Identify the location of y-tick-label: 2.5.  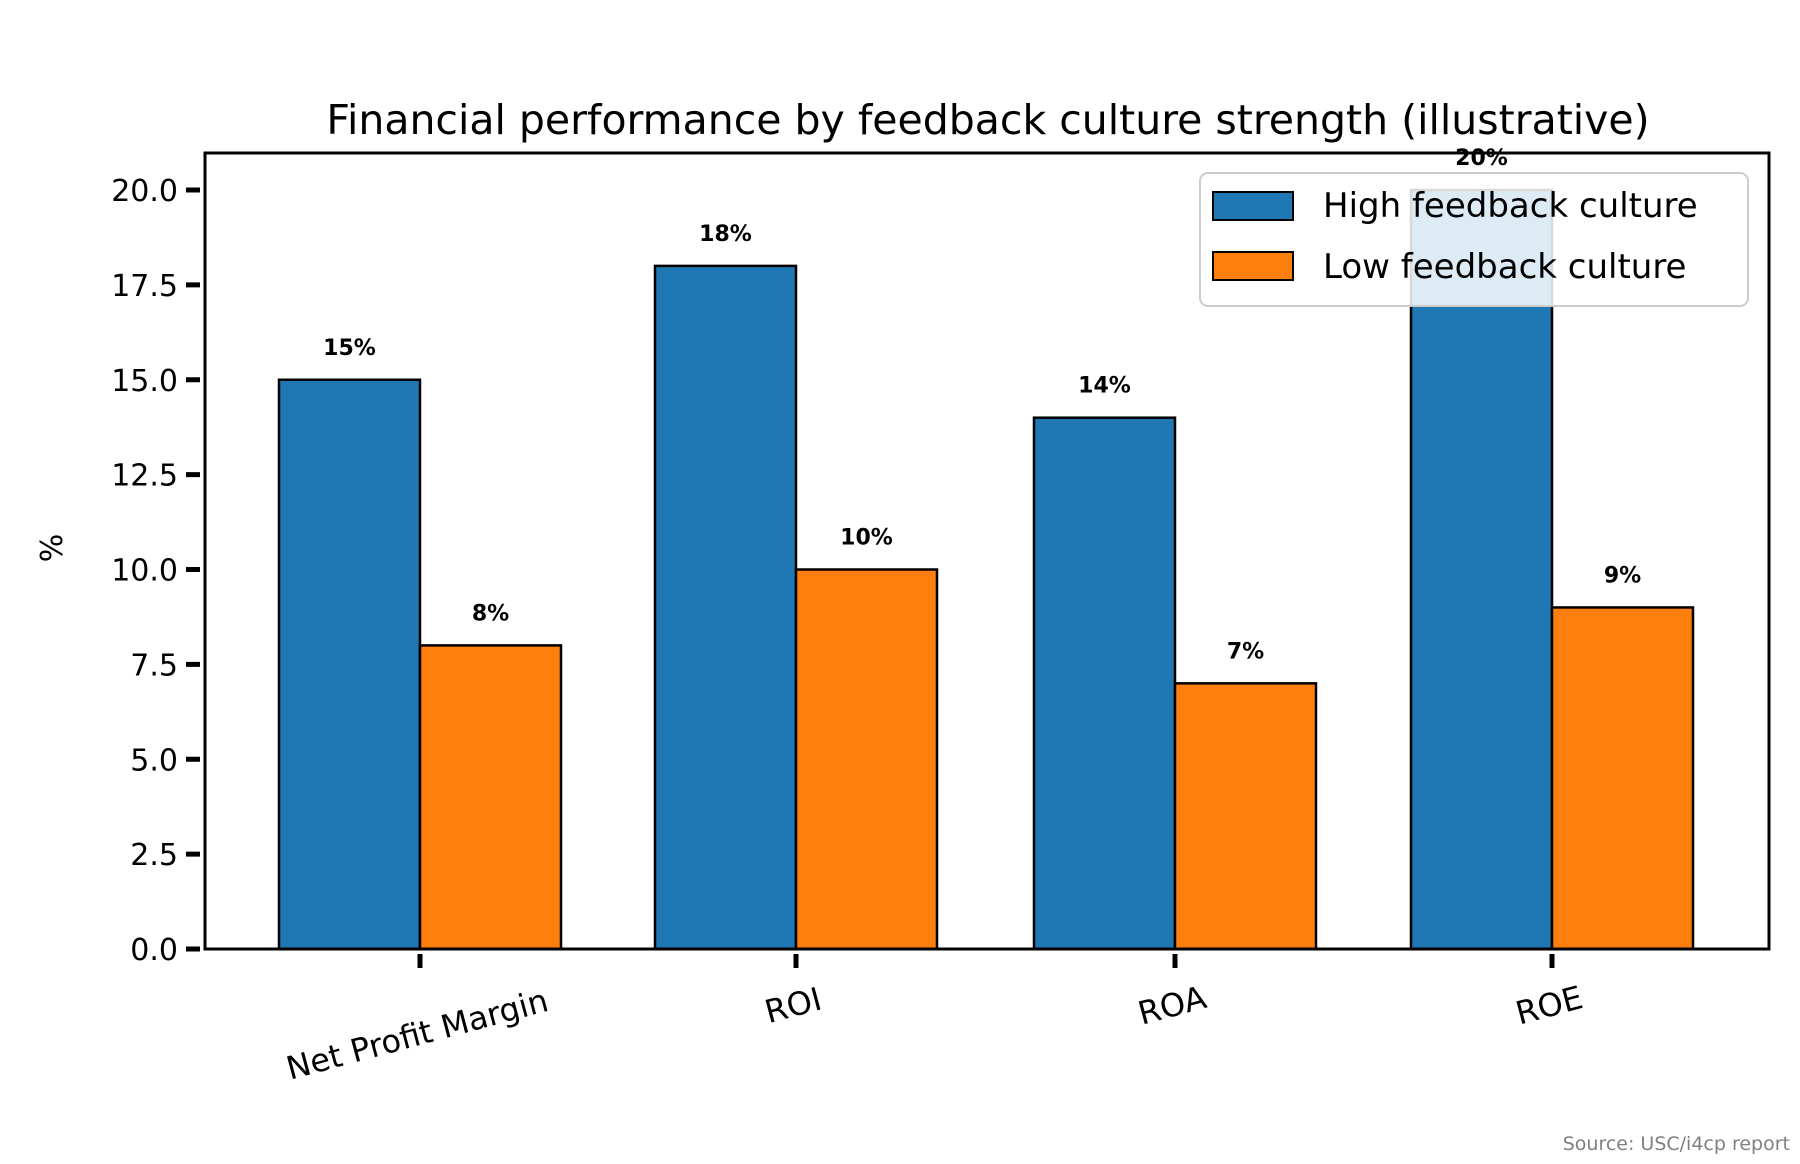
(154, 855).